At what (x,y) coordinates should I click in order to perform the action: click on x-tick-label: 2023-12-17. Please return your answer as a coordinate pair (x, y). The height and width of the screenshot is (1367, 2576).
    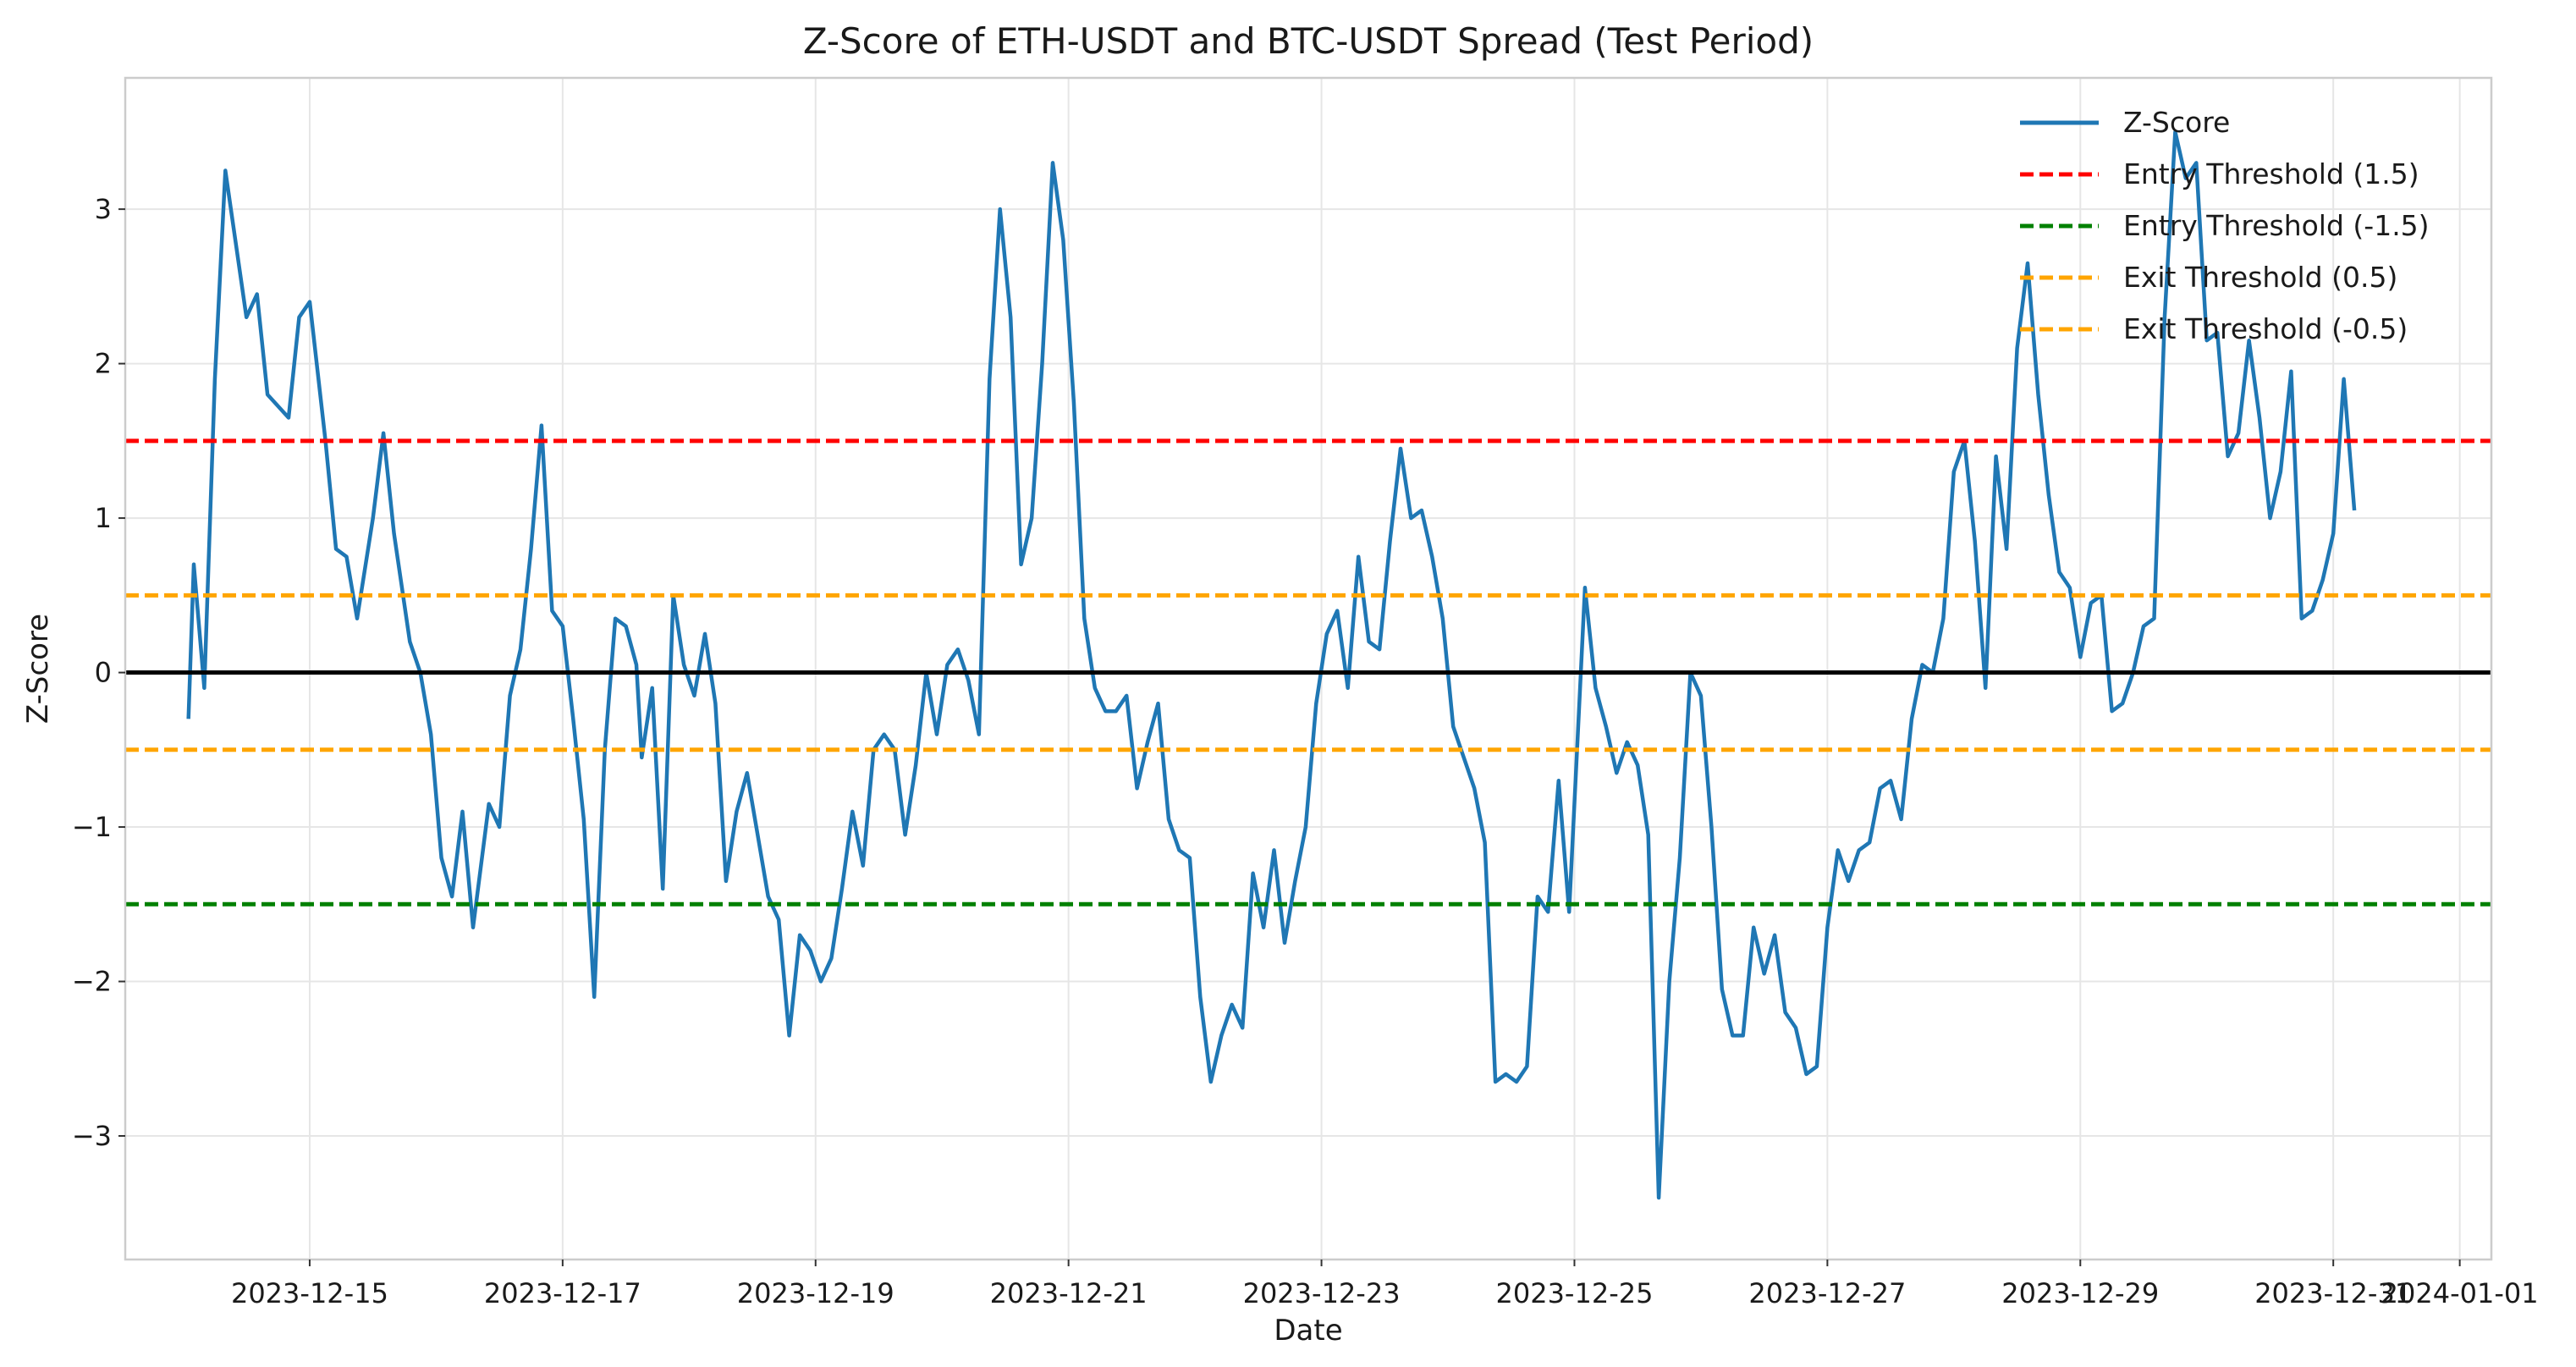
    Looking at the image, I should click on (562, 1293).